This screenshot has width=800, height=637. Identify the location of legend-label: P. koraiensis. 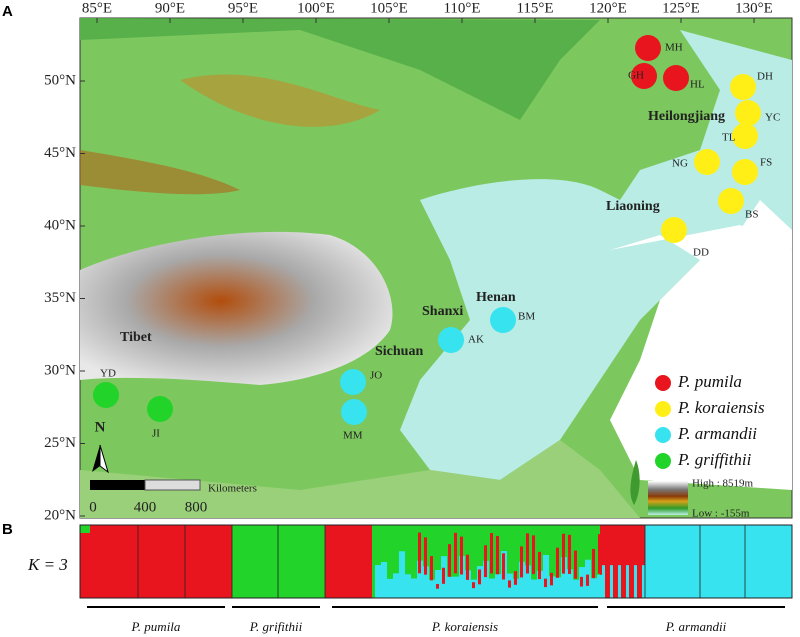
(721, 407).